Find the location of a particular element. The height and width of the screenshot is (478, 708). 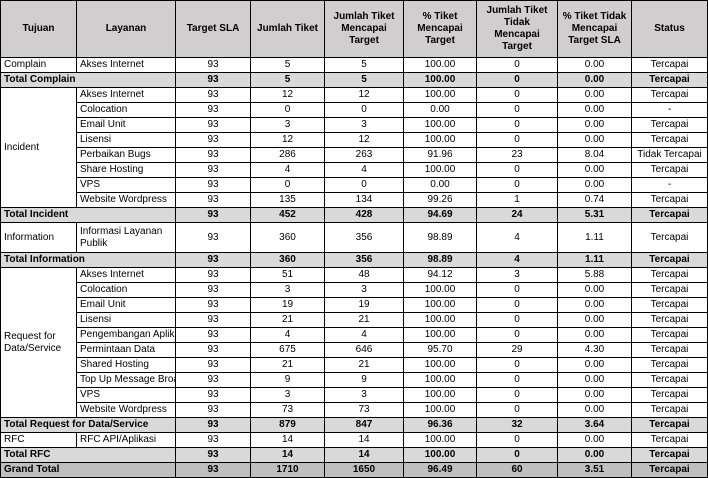

total-label: Total Information is located at coordinates (88, 260).